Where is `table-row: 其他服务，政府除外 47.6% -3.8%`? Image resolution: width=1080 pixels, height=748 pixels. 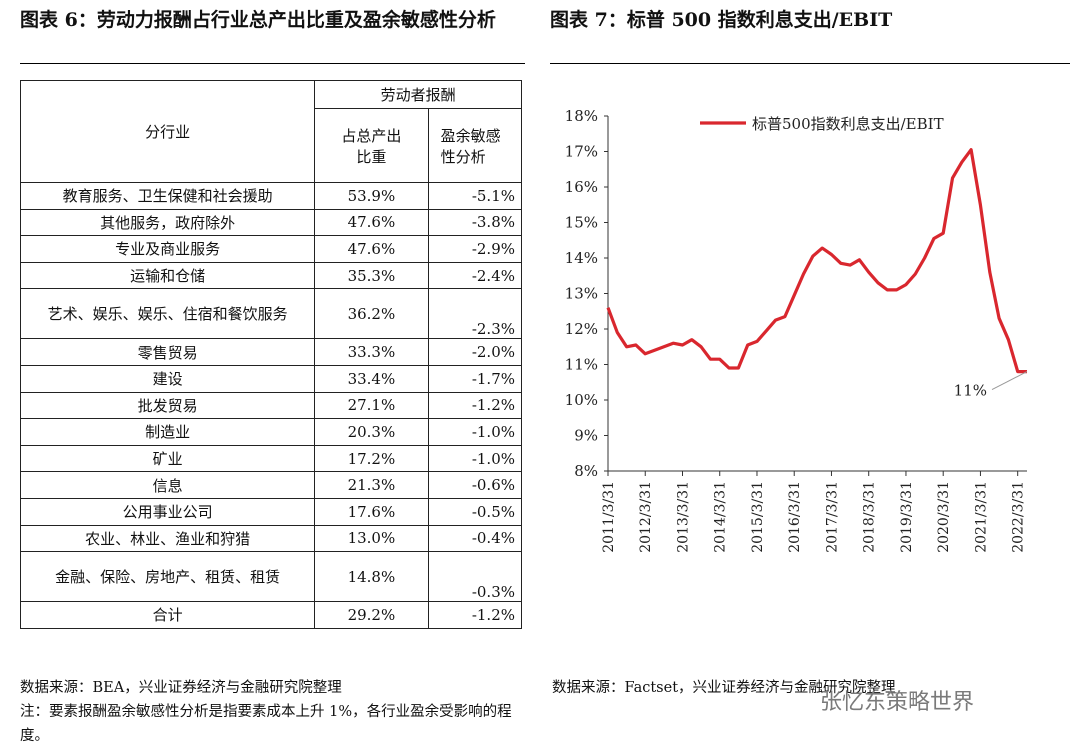 table-row: 其他服务，政府除外 47.6% -3.8% is located at coordinates (271, 222).